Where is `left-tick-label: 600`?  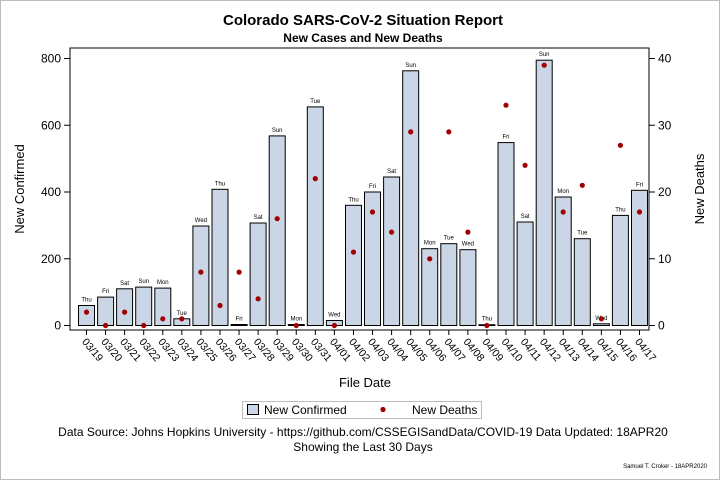 left-tick-label: 600 is located at coordinates (51, 125).